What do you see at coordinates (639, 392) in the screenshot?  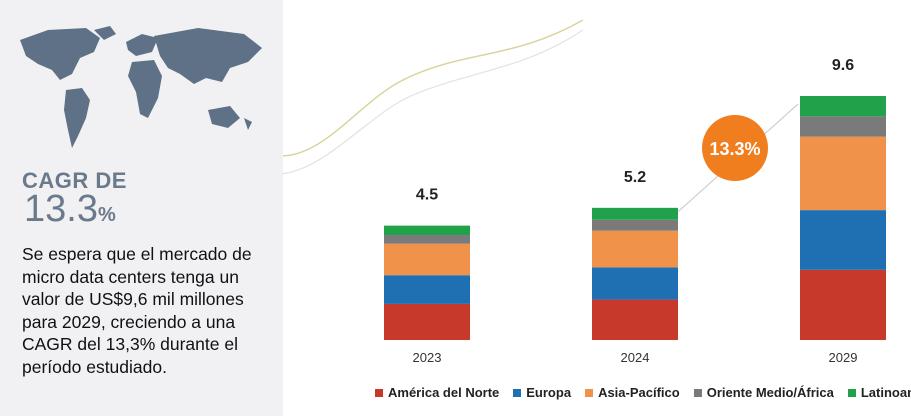 I see `legend-label-2: Asia-Pacífico` at bounding box center [639, 392].